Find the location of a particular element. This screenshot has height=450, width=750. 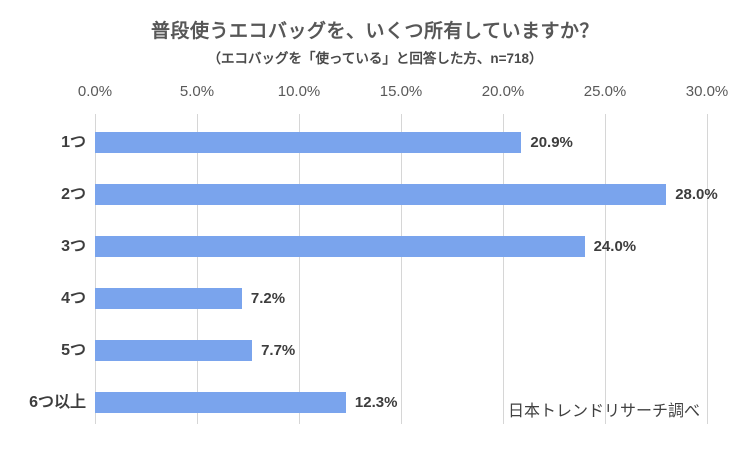

x-tick-label: 20.0% is located at coordinates (503, 91).